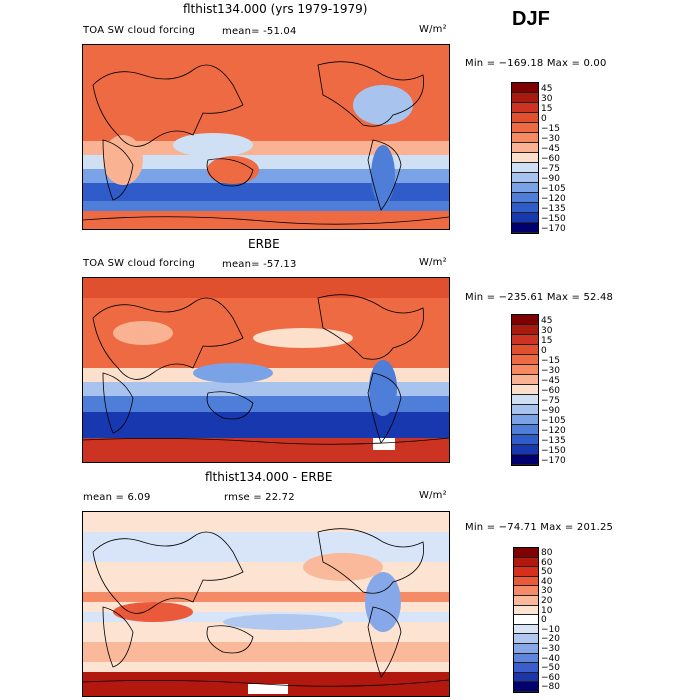  I want to click on colorbar-tick-label: −10, so click(550, 629).